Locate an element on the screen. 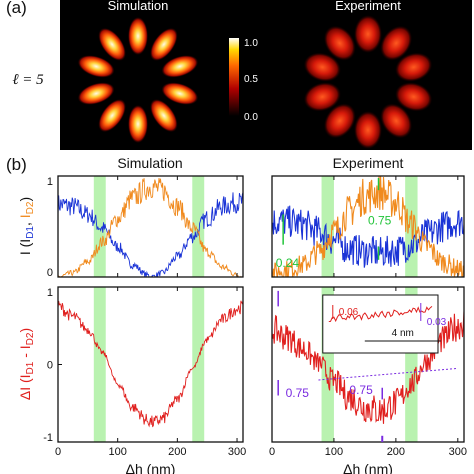 The image size is (474, 474). panel-a-order-label: ℓ = 5 is located at coordinates (28, 80).